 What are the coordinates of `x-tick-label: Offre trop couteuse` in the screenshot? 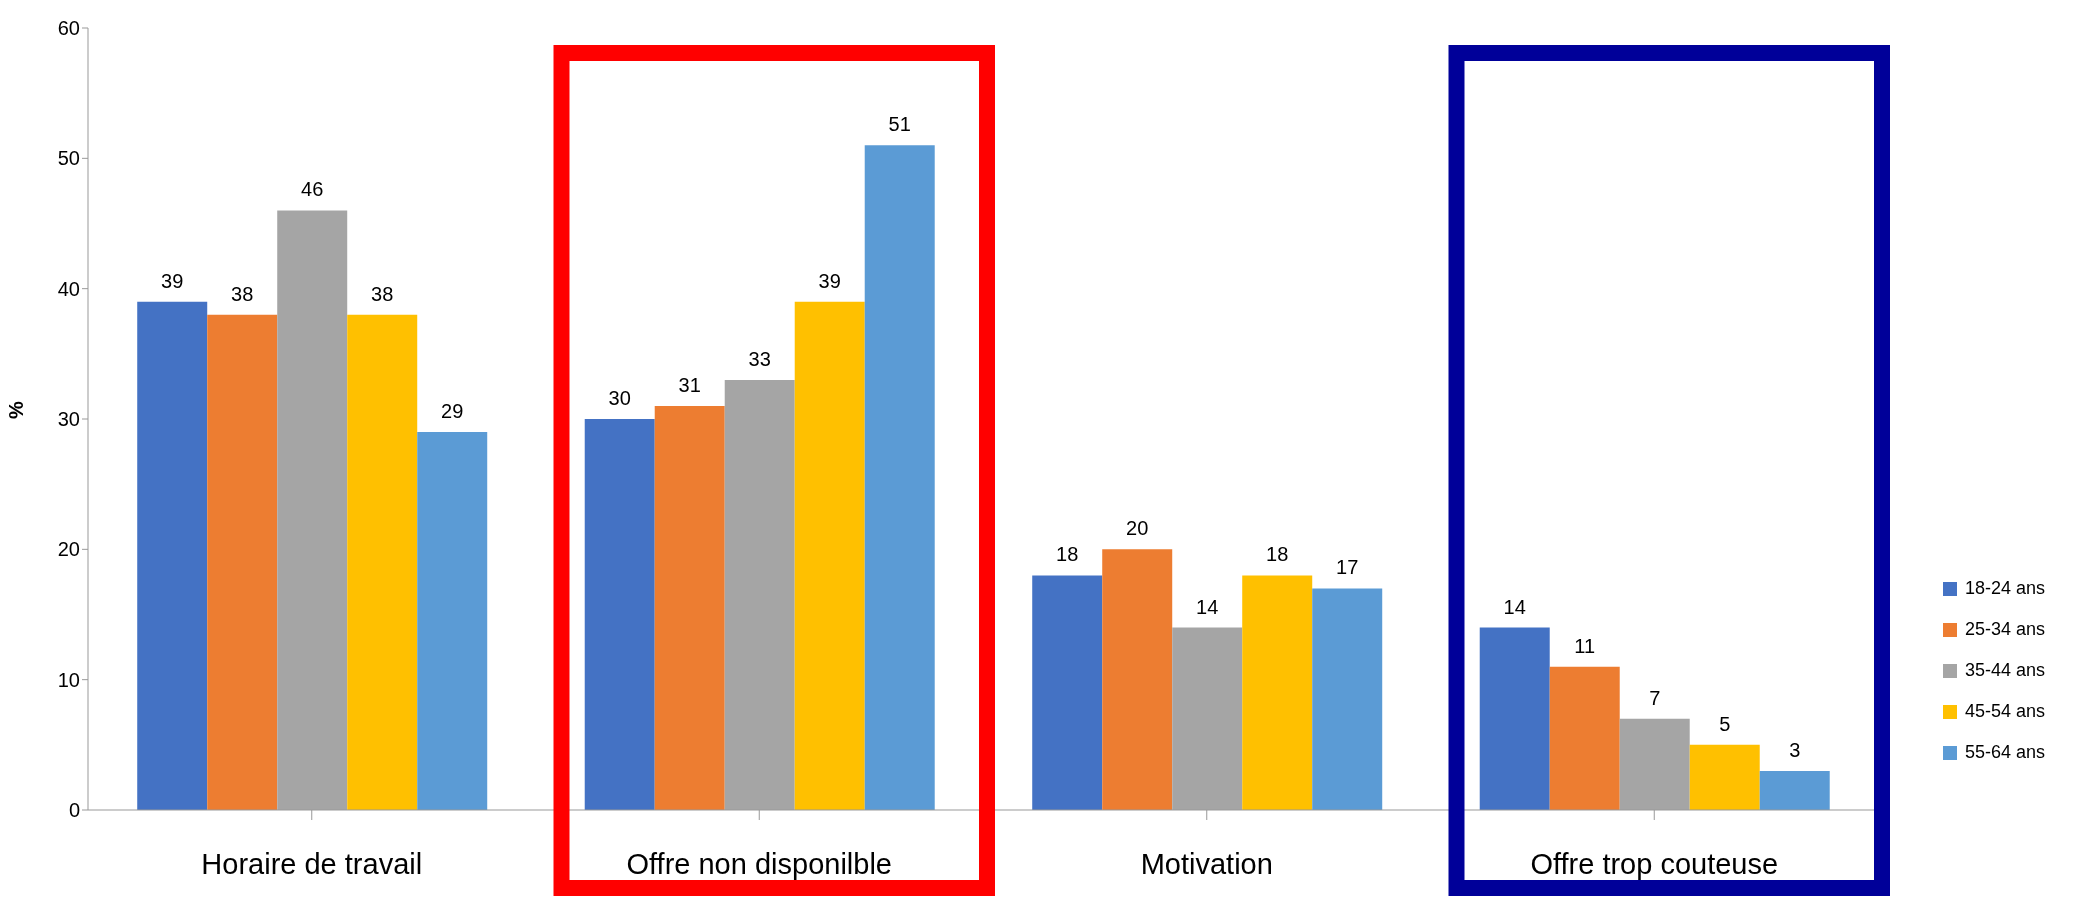 It's located at (1654, 864).